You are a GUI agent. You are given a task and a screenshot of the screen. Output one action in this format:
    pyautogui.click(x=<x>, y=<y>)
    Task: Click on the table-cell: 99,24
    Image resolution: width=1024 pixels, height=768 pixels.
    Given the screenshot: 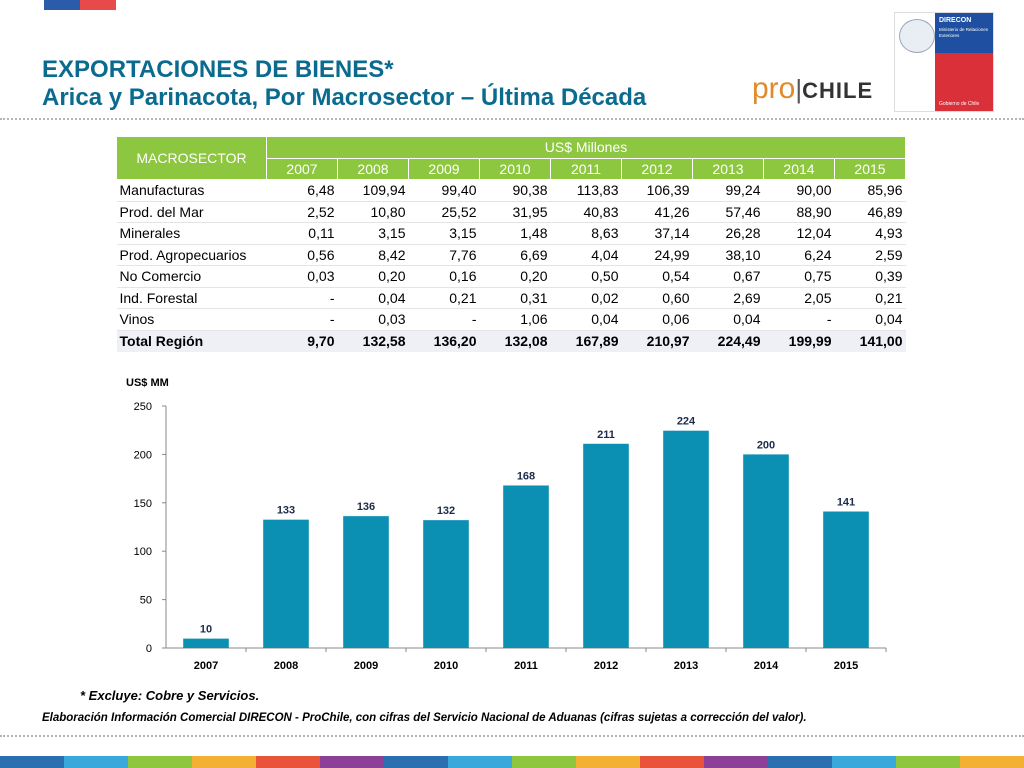 What is the action you would take?
    pyautogui.click(x=728, y=190)
    